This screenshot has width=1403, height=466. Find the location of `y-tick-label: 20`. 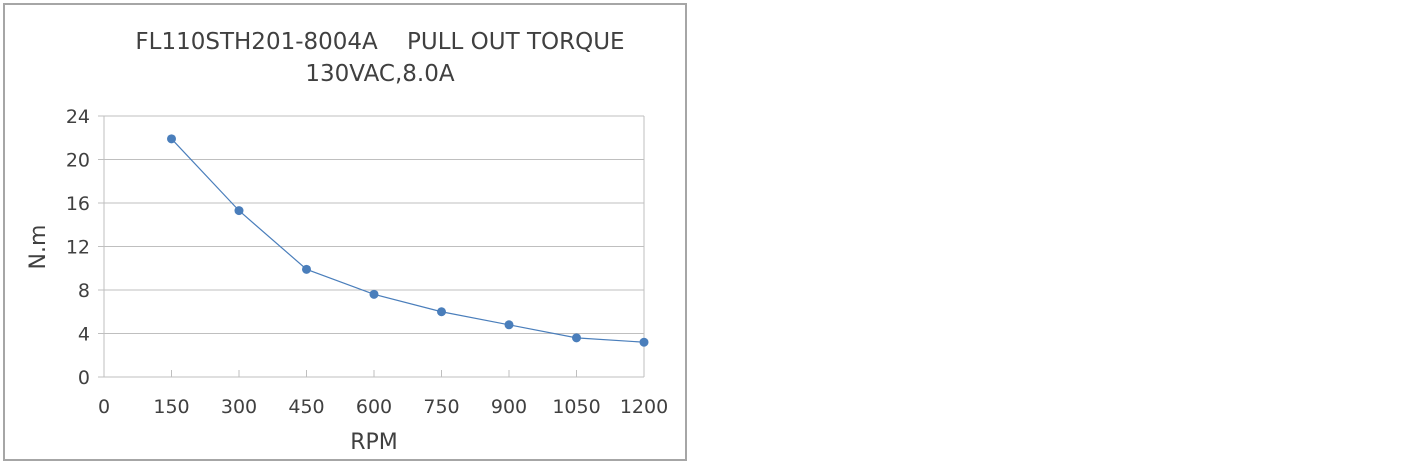

y-tick-label: 20 is located at coordinates (78, 161).